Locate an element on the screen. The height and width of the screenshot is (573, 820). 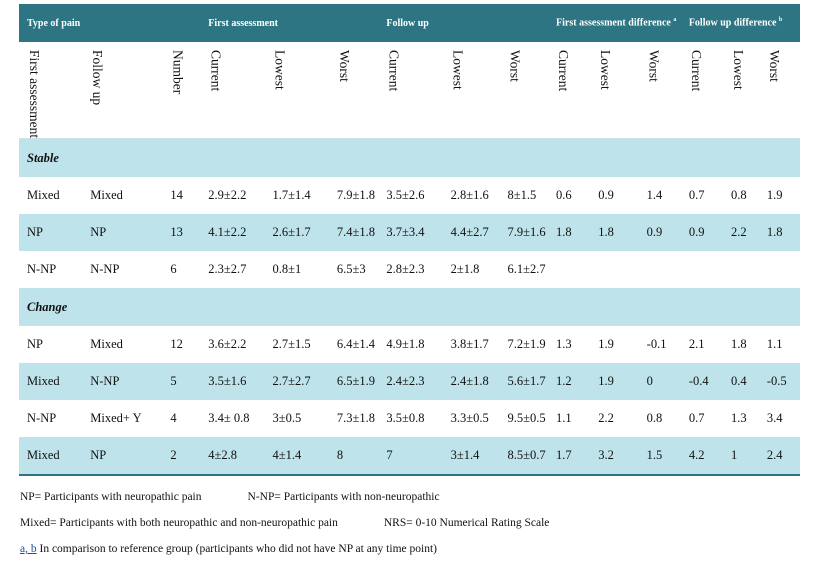
table-cell: 3.7±3.4 is located at coordinates (410, 233).